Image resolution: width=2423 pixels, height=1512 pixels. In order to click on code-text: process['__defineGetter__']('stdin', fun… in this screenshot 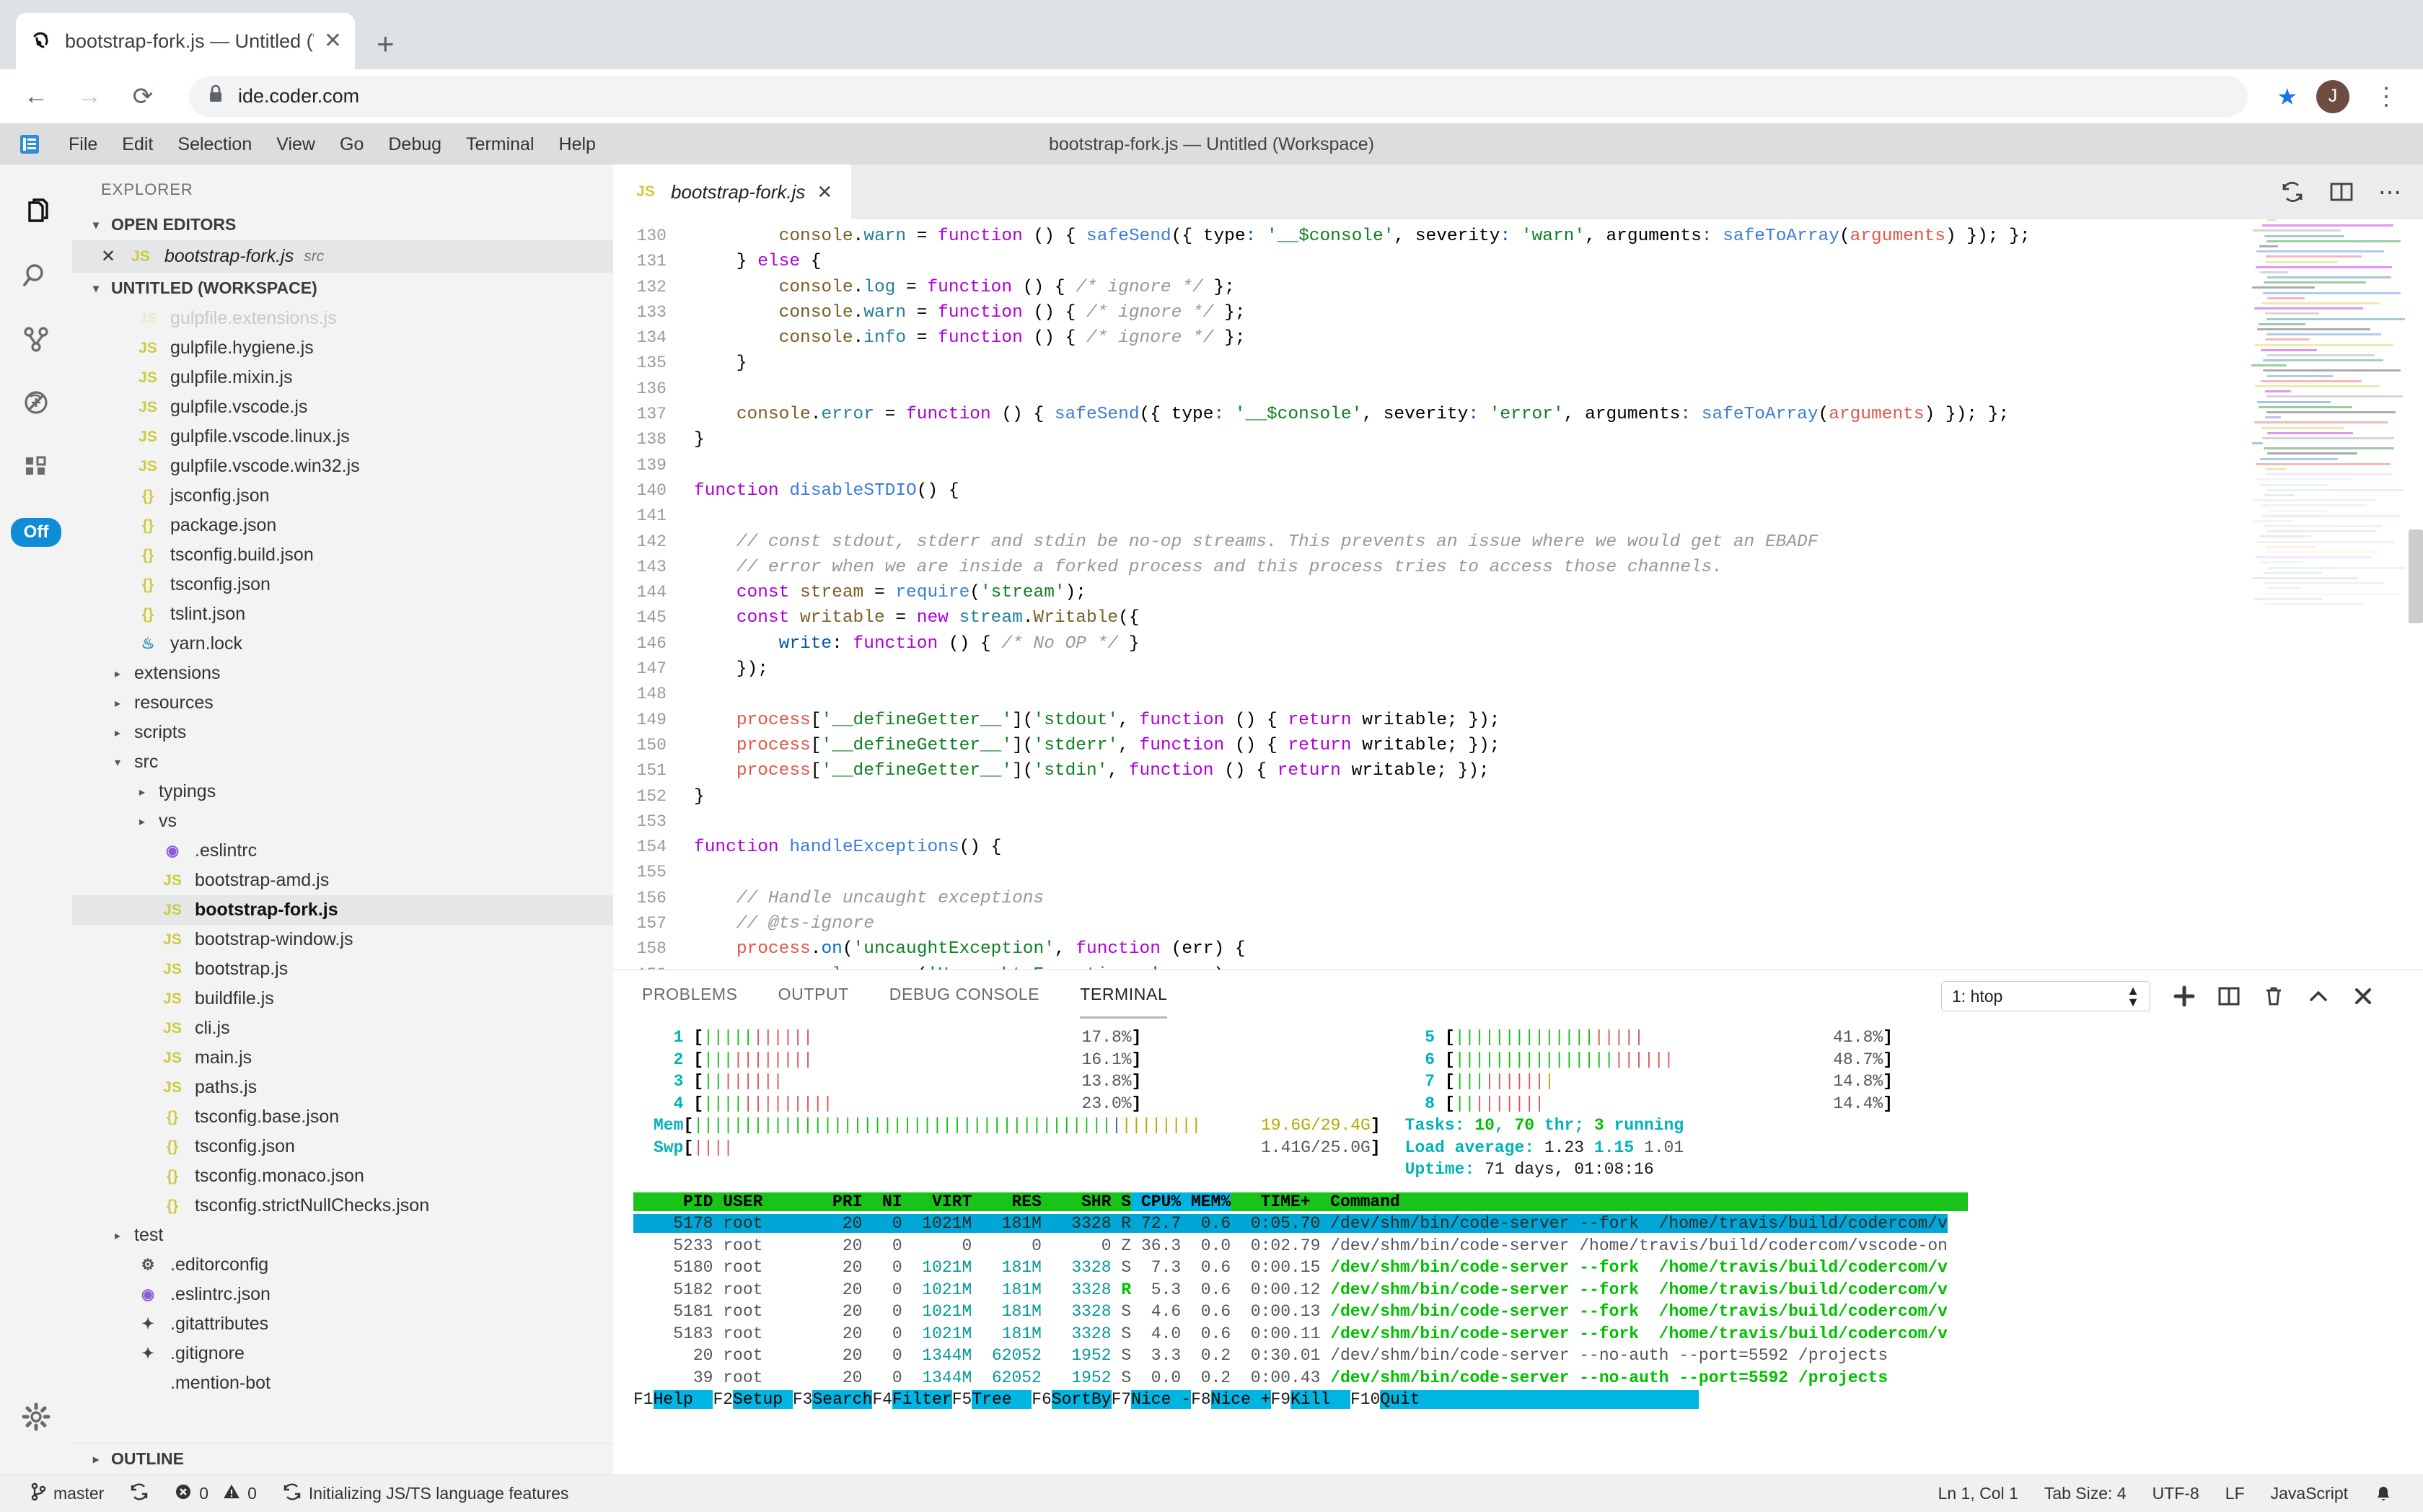, I will do `click(1113, 771)`.